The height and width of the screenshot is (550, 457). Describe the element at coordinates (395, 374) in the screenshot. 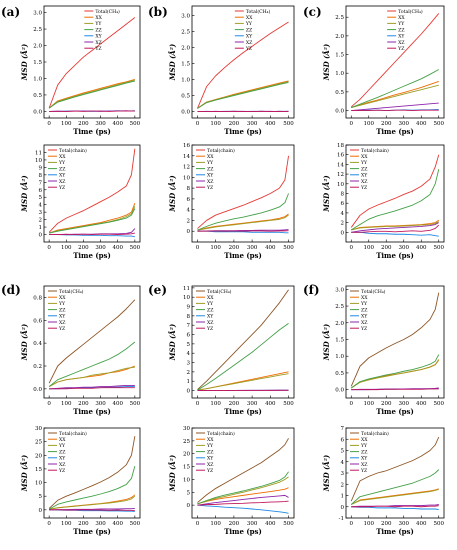

I see `series-line-xx` at that location.